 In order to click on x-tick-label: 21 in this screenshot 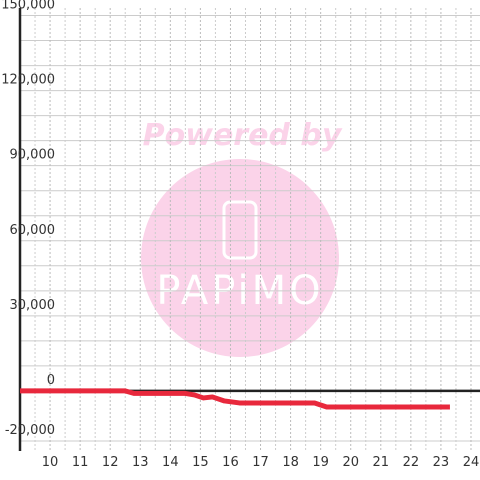, I will do `click(381, 462)`.